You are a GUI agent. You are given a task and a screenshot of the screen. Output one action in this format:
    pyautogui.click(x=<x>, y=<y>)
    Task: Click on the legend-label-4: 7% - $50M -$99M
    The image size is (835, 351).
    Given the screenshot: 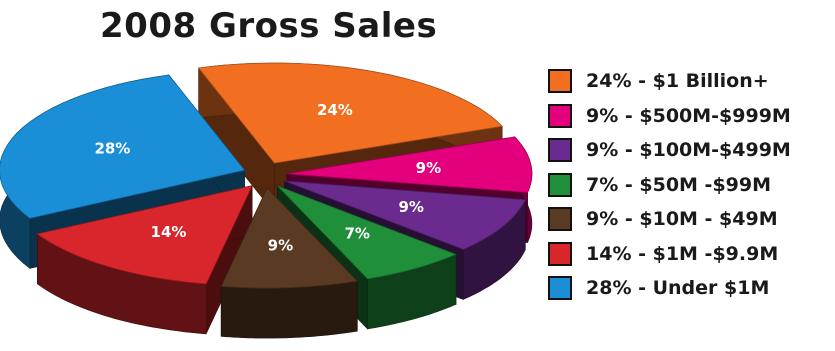 What is the action you would take?
    pyautogui.click(x=679, y=184)
    